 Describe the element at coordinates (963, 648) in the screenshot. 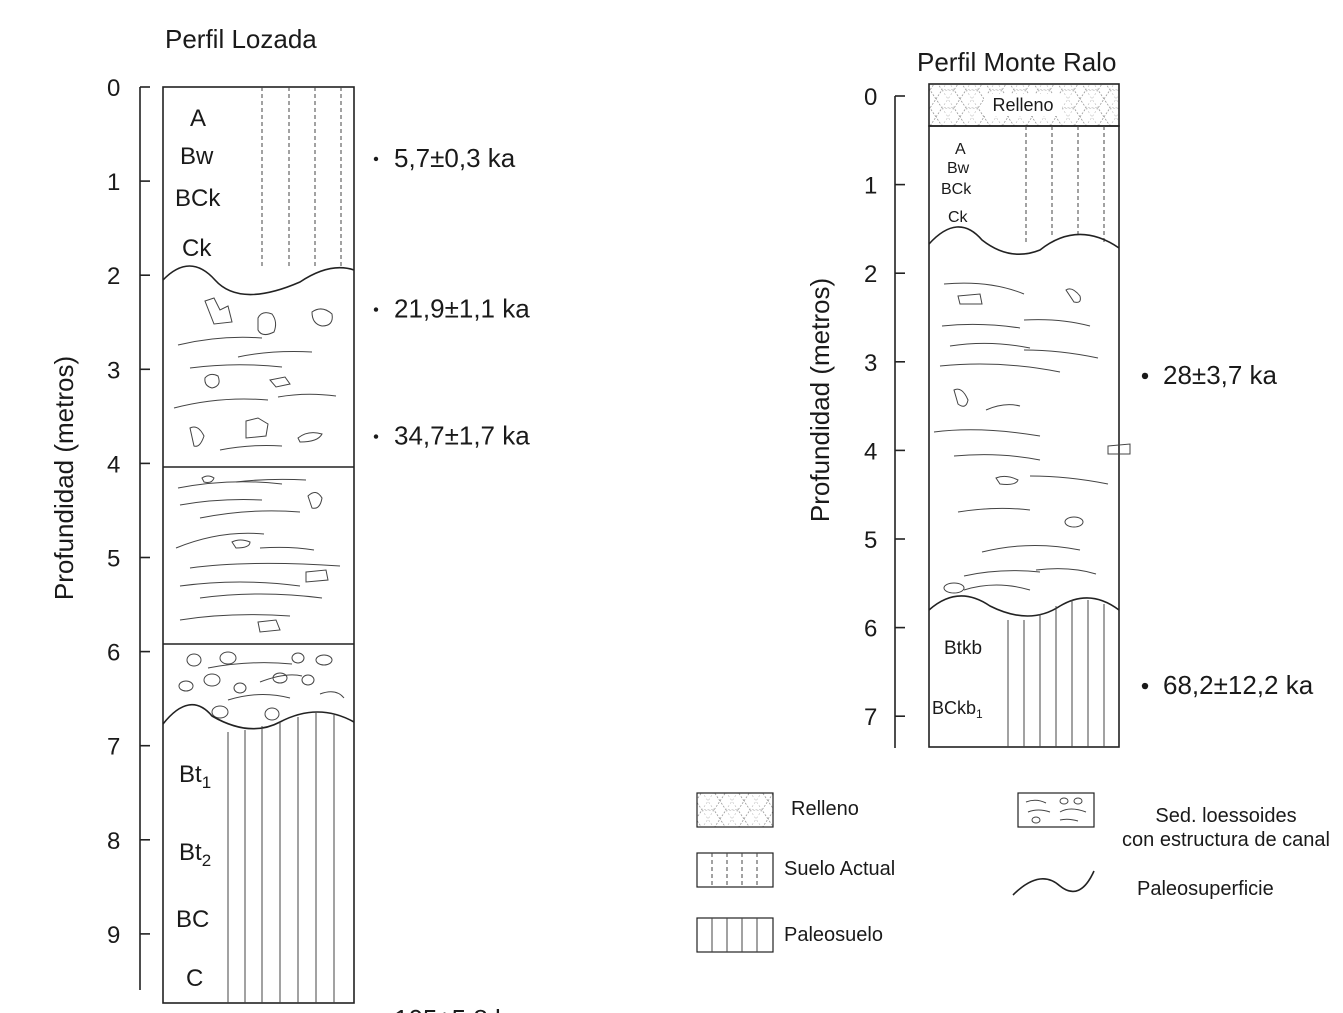

I see `horizon-label: Btkb` at that location.